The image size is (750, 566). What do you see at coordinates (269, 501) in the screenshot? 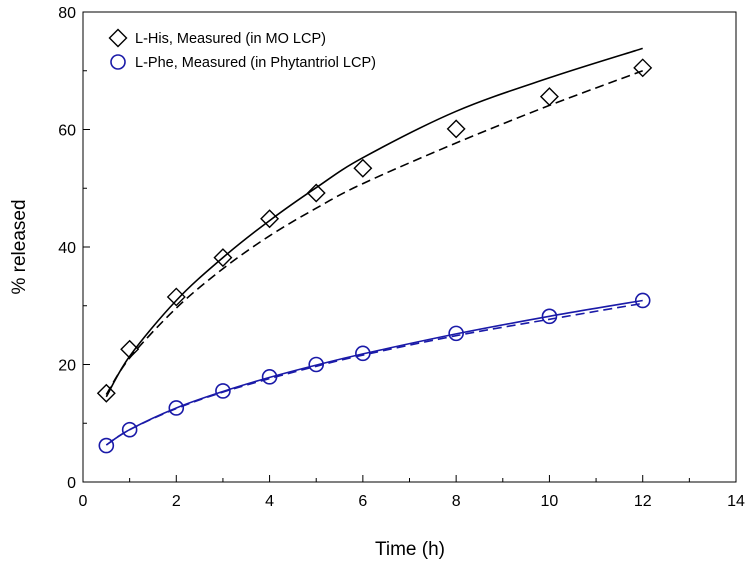
I see `x-tick-label: 4` at bounding box center [269, 501].